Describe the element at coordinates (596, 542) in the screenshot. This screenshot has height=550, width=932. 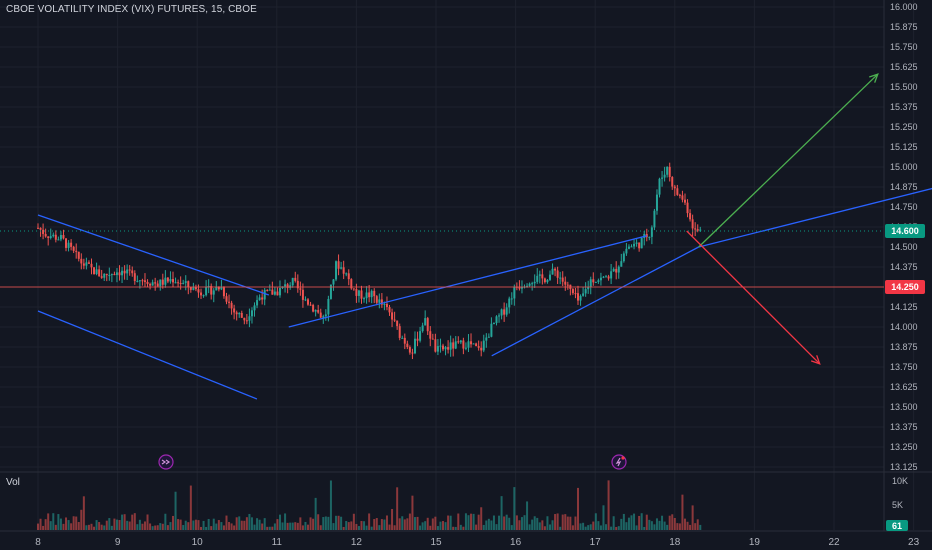
I see `time-tick-label: 17` at that location.